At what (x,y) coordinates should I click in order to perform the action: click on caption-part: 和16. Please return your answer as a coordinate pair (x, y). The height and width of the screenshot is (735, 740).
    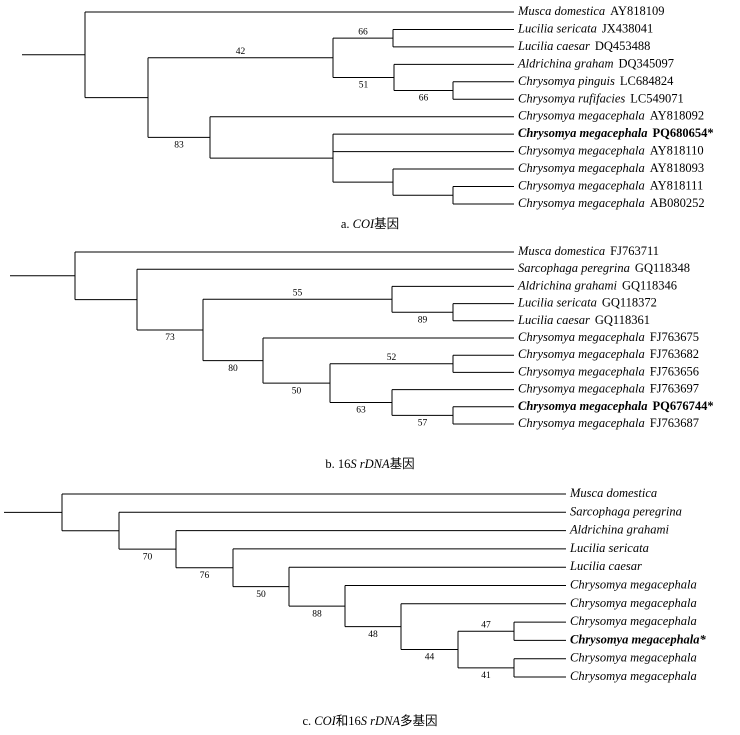
    Looking at the image, I should click on (348, 721).